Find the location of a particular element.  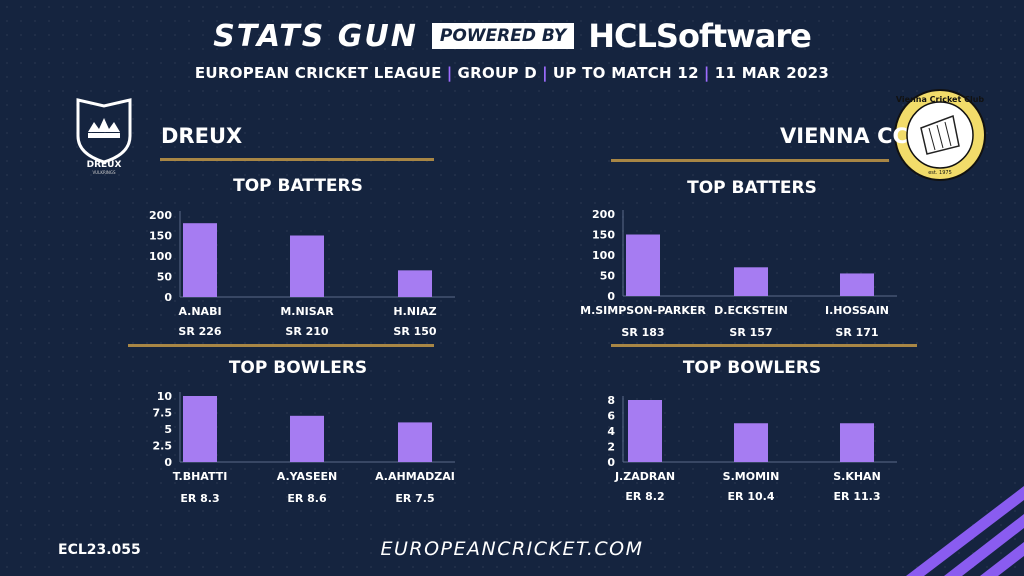

right-bowlers-title: TOP BOWLERS is located at coordinates (752, 368).